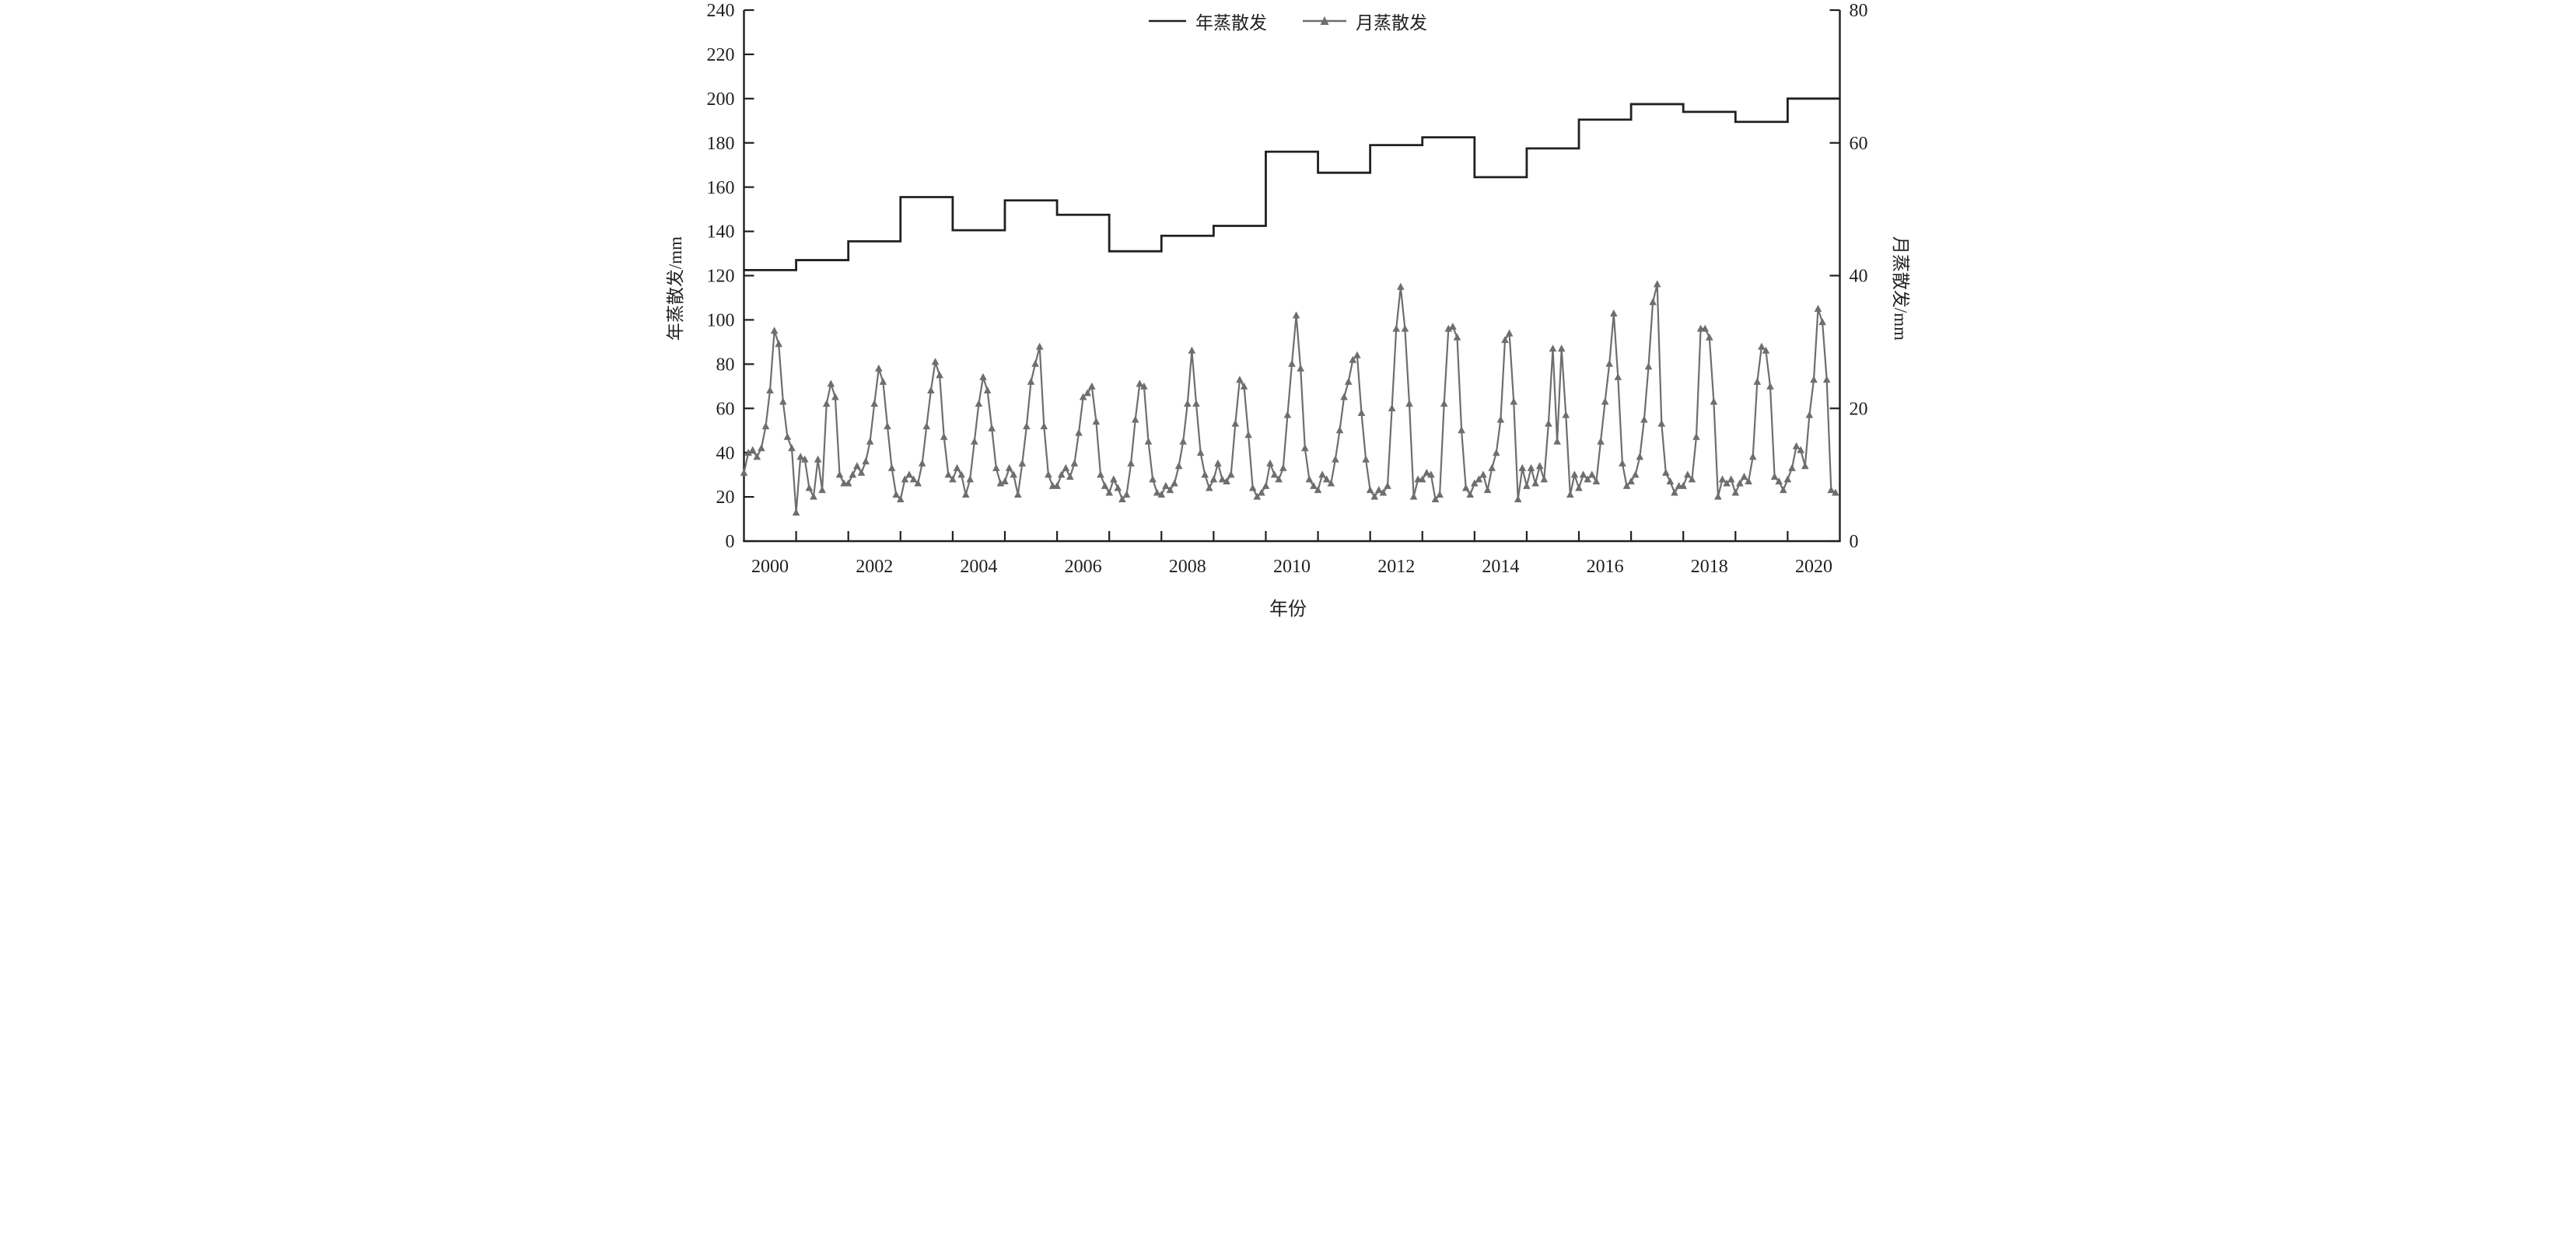 The width and height of the screenshot is (2576, 1258). What do you see at coordinates (721, 188) in the screenshot?
I see `left-axis-tick-label: 160` at bounding box center [721, 188].